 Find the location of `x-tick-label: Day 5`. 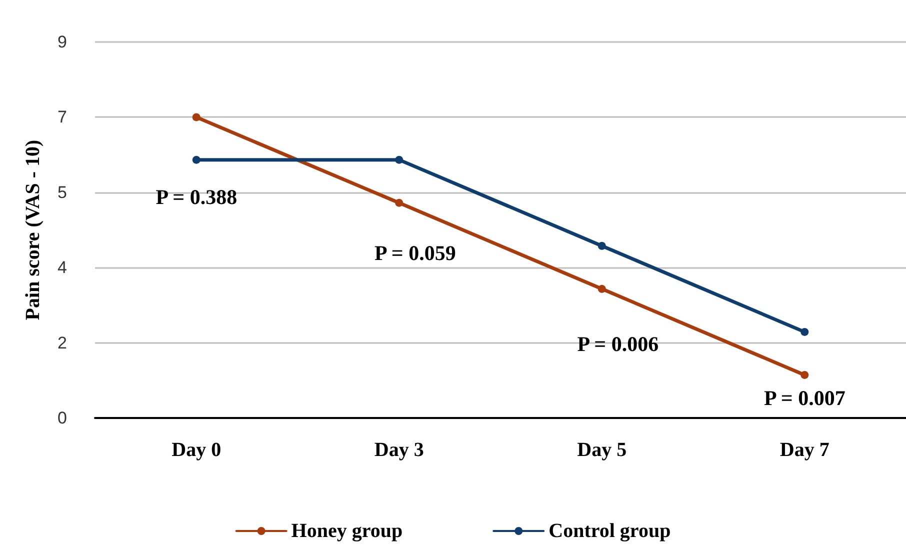

x-tick-label: Day 5 is located at coordinates (602, 450).